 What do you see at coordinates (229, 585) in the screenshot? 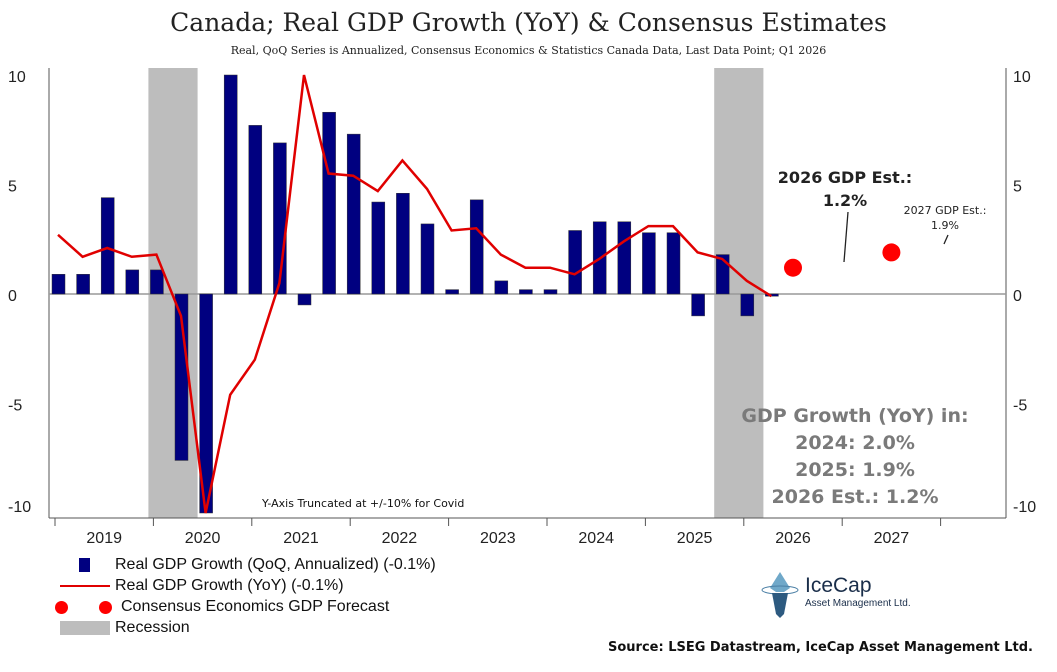
I see `legend-label-line: Real GDP Growth (YoY) (-0.1%)` at bounding box center [229, 585].